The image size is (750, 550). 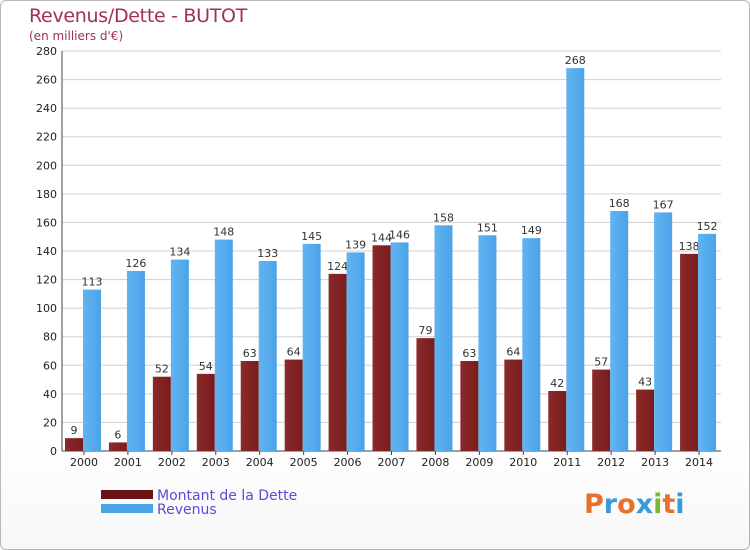 I want to click on bar-revenue-2003, so click(x=223, y=345).